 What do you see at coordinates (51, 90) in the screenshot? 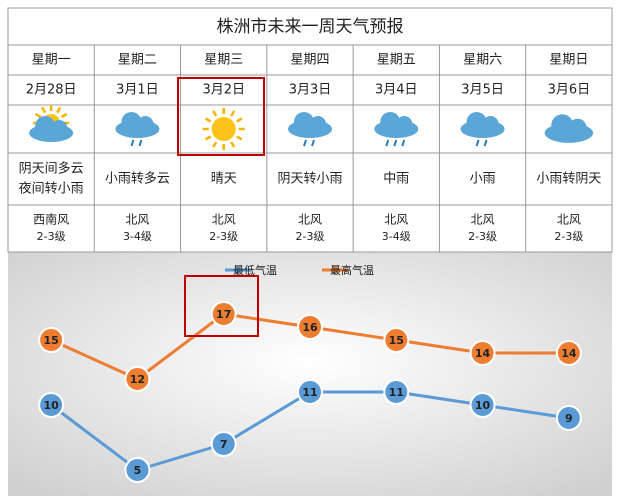
I see `date: 2月28日` at bounding box center [51, 90].